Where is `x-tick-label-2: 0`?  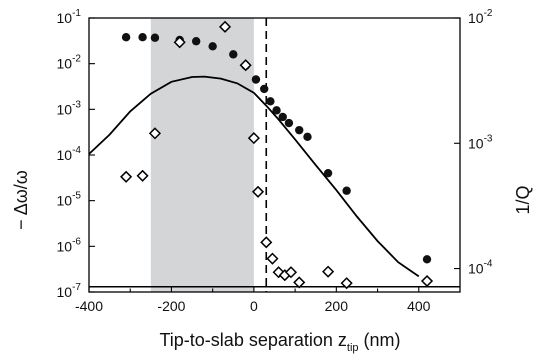 x-tick-label-2: 0 is located at coordinates (254, 306).